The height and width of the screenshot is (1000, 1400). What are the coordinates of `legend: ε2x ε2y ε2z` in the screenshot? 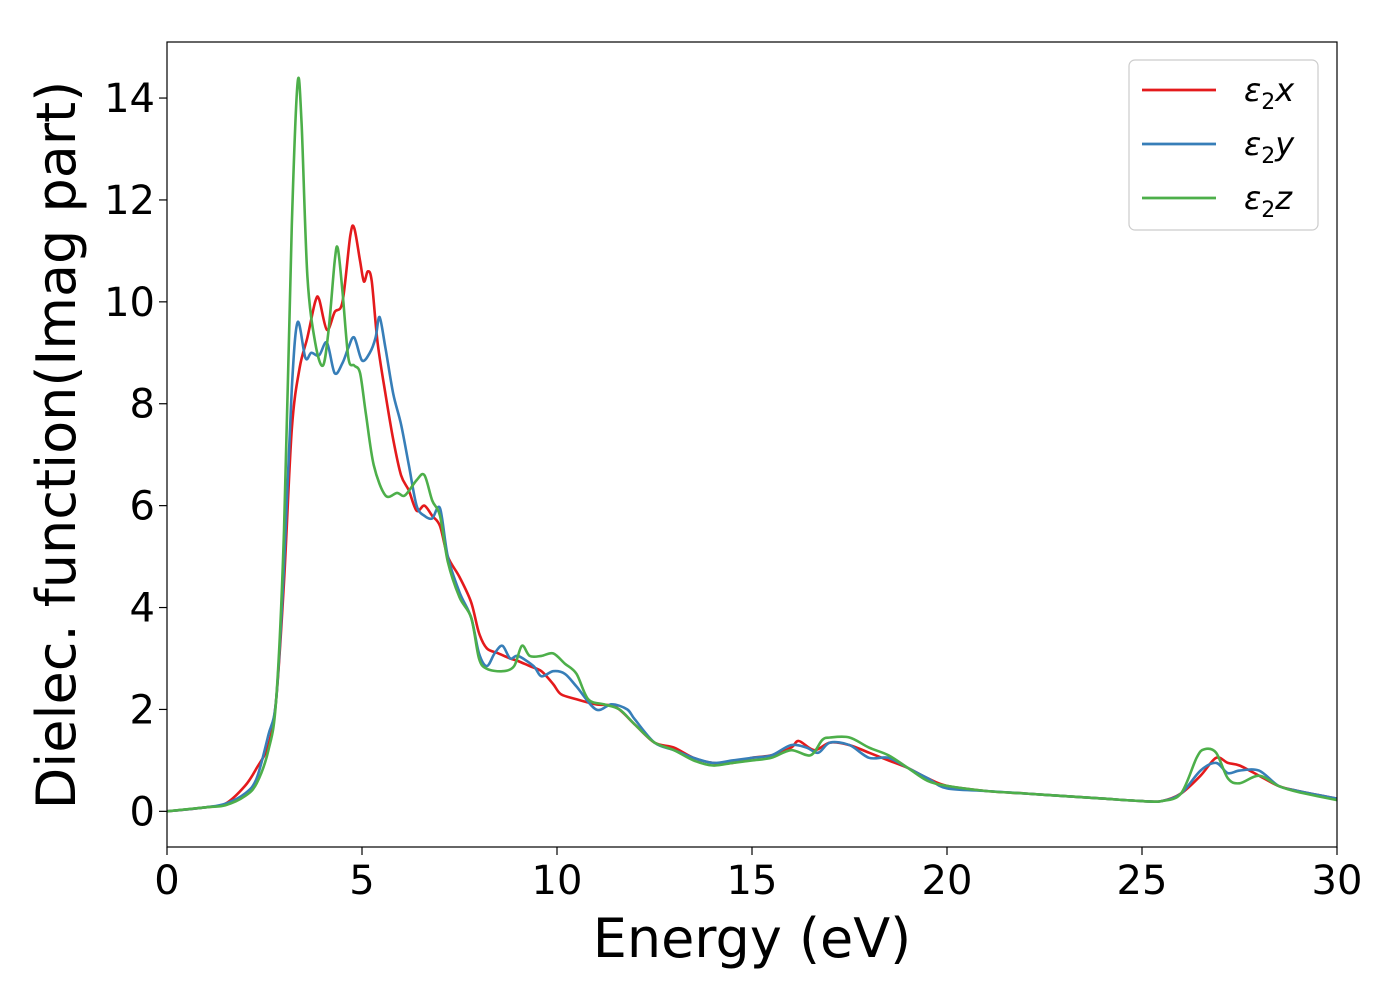 It's located at (1223, 145).